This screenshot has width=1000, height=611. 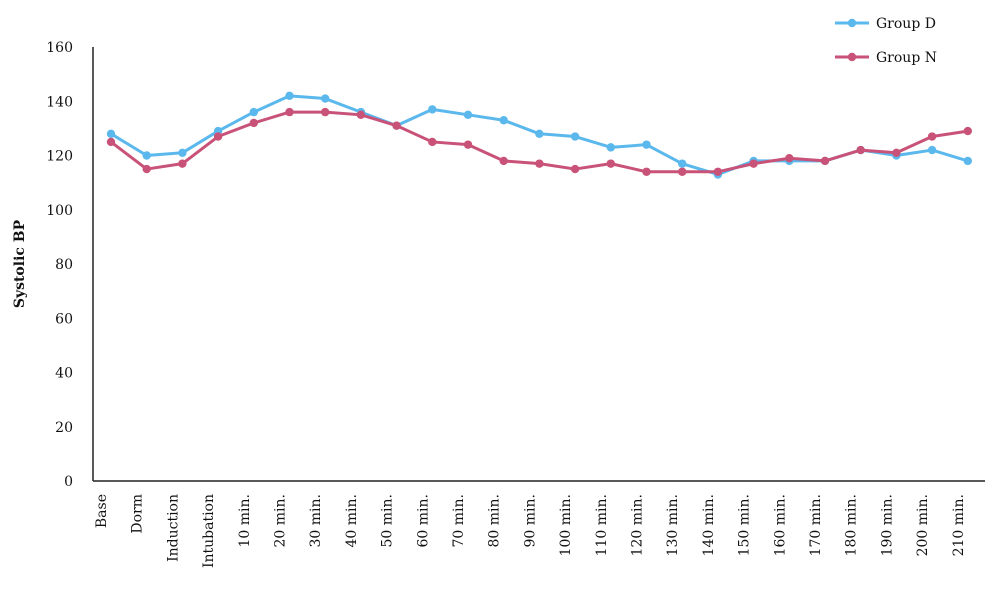 What do you see at coordinates (245, 520) in the screenshot?
I see `x-tick-label: 10 min.` at bounding box center [245, 520].